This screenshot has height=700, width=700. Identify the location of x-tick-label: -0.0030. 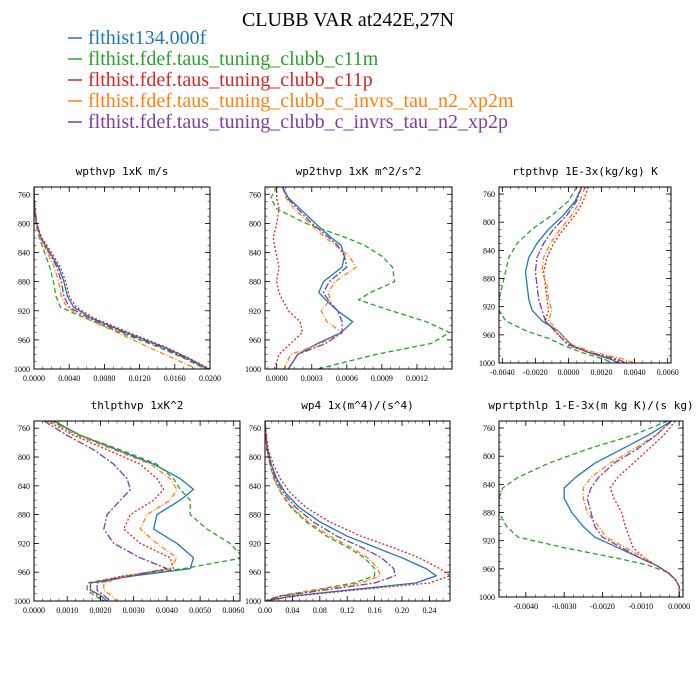
(564, 606).